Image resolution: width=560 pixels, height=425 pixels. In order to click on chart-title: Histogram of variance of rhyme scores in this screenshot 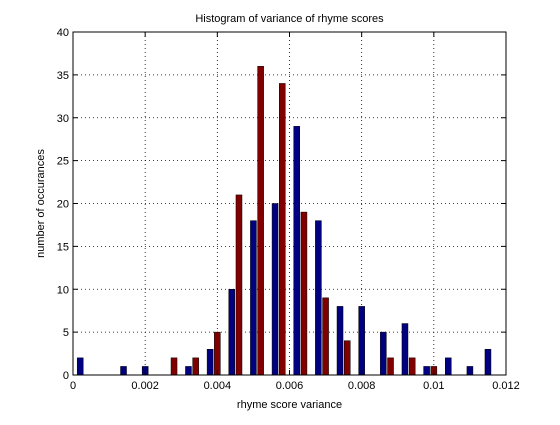, I will do `click(289, 19)`.